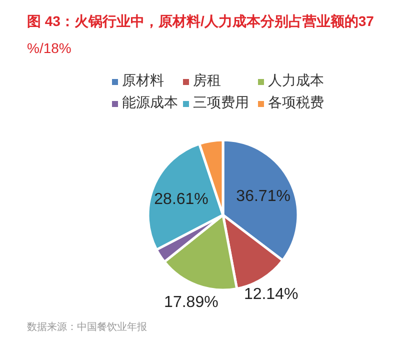 The width and height of the screenshot is (403, 349). What do you see at coordinates (296, 80) in the screenshot?
I see `legend-label: 人力成本` at bounding box center [296, 80].